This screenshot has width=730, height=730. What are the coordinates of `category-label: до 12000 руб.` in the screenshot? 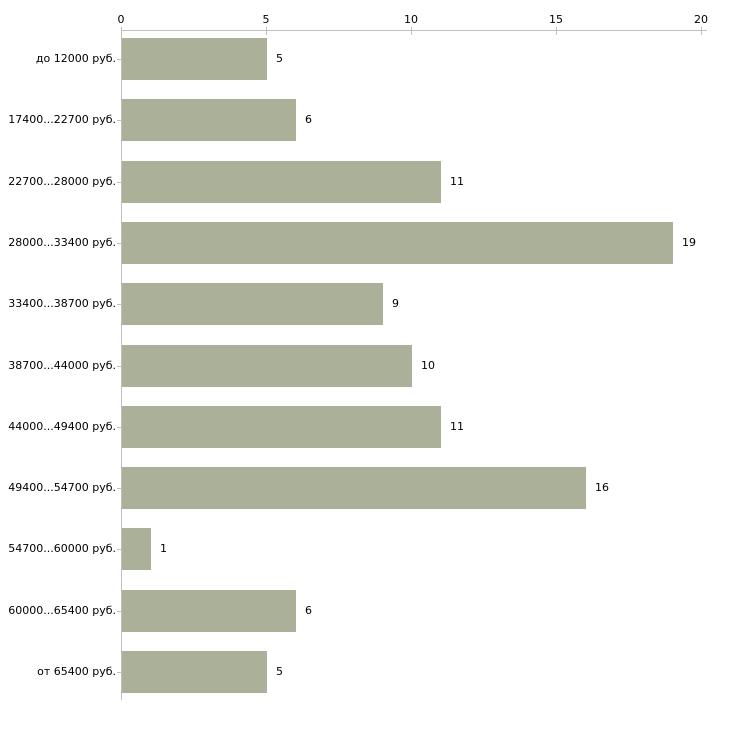 It's located at (75, 58).